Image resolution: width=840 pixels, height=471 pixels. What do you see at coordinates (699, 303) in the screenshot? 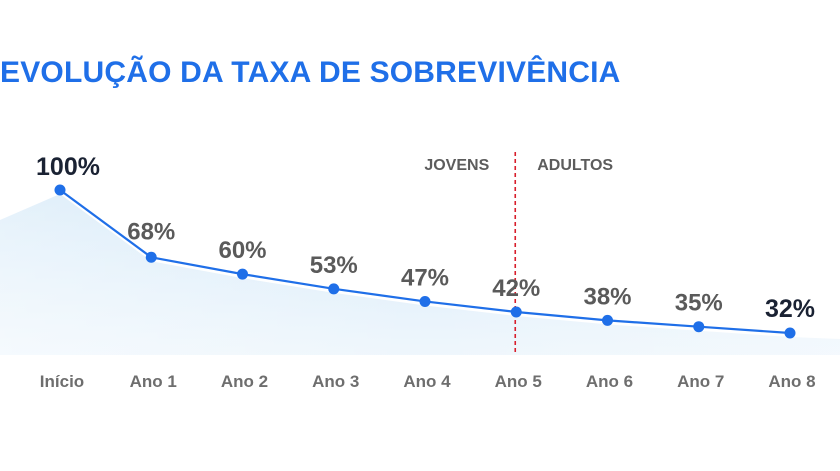
I see `data-label: 35%` at bounding box center [699, 303].